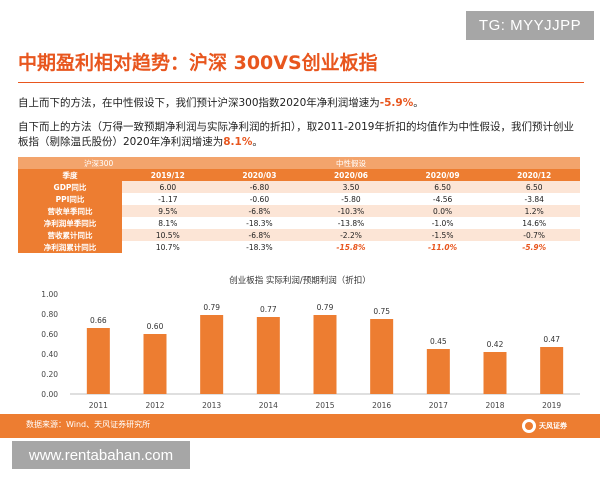 This screenshot has height=480, width=600. What do you see at coordinates (49, 394) in the screenshot?
I see `y-tick-label: 0.00` at bounding box center [49, 394].